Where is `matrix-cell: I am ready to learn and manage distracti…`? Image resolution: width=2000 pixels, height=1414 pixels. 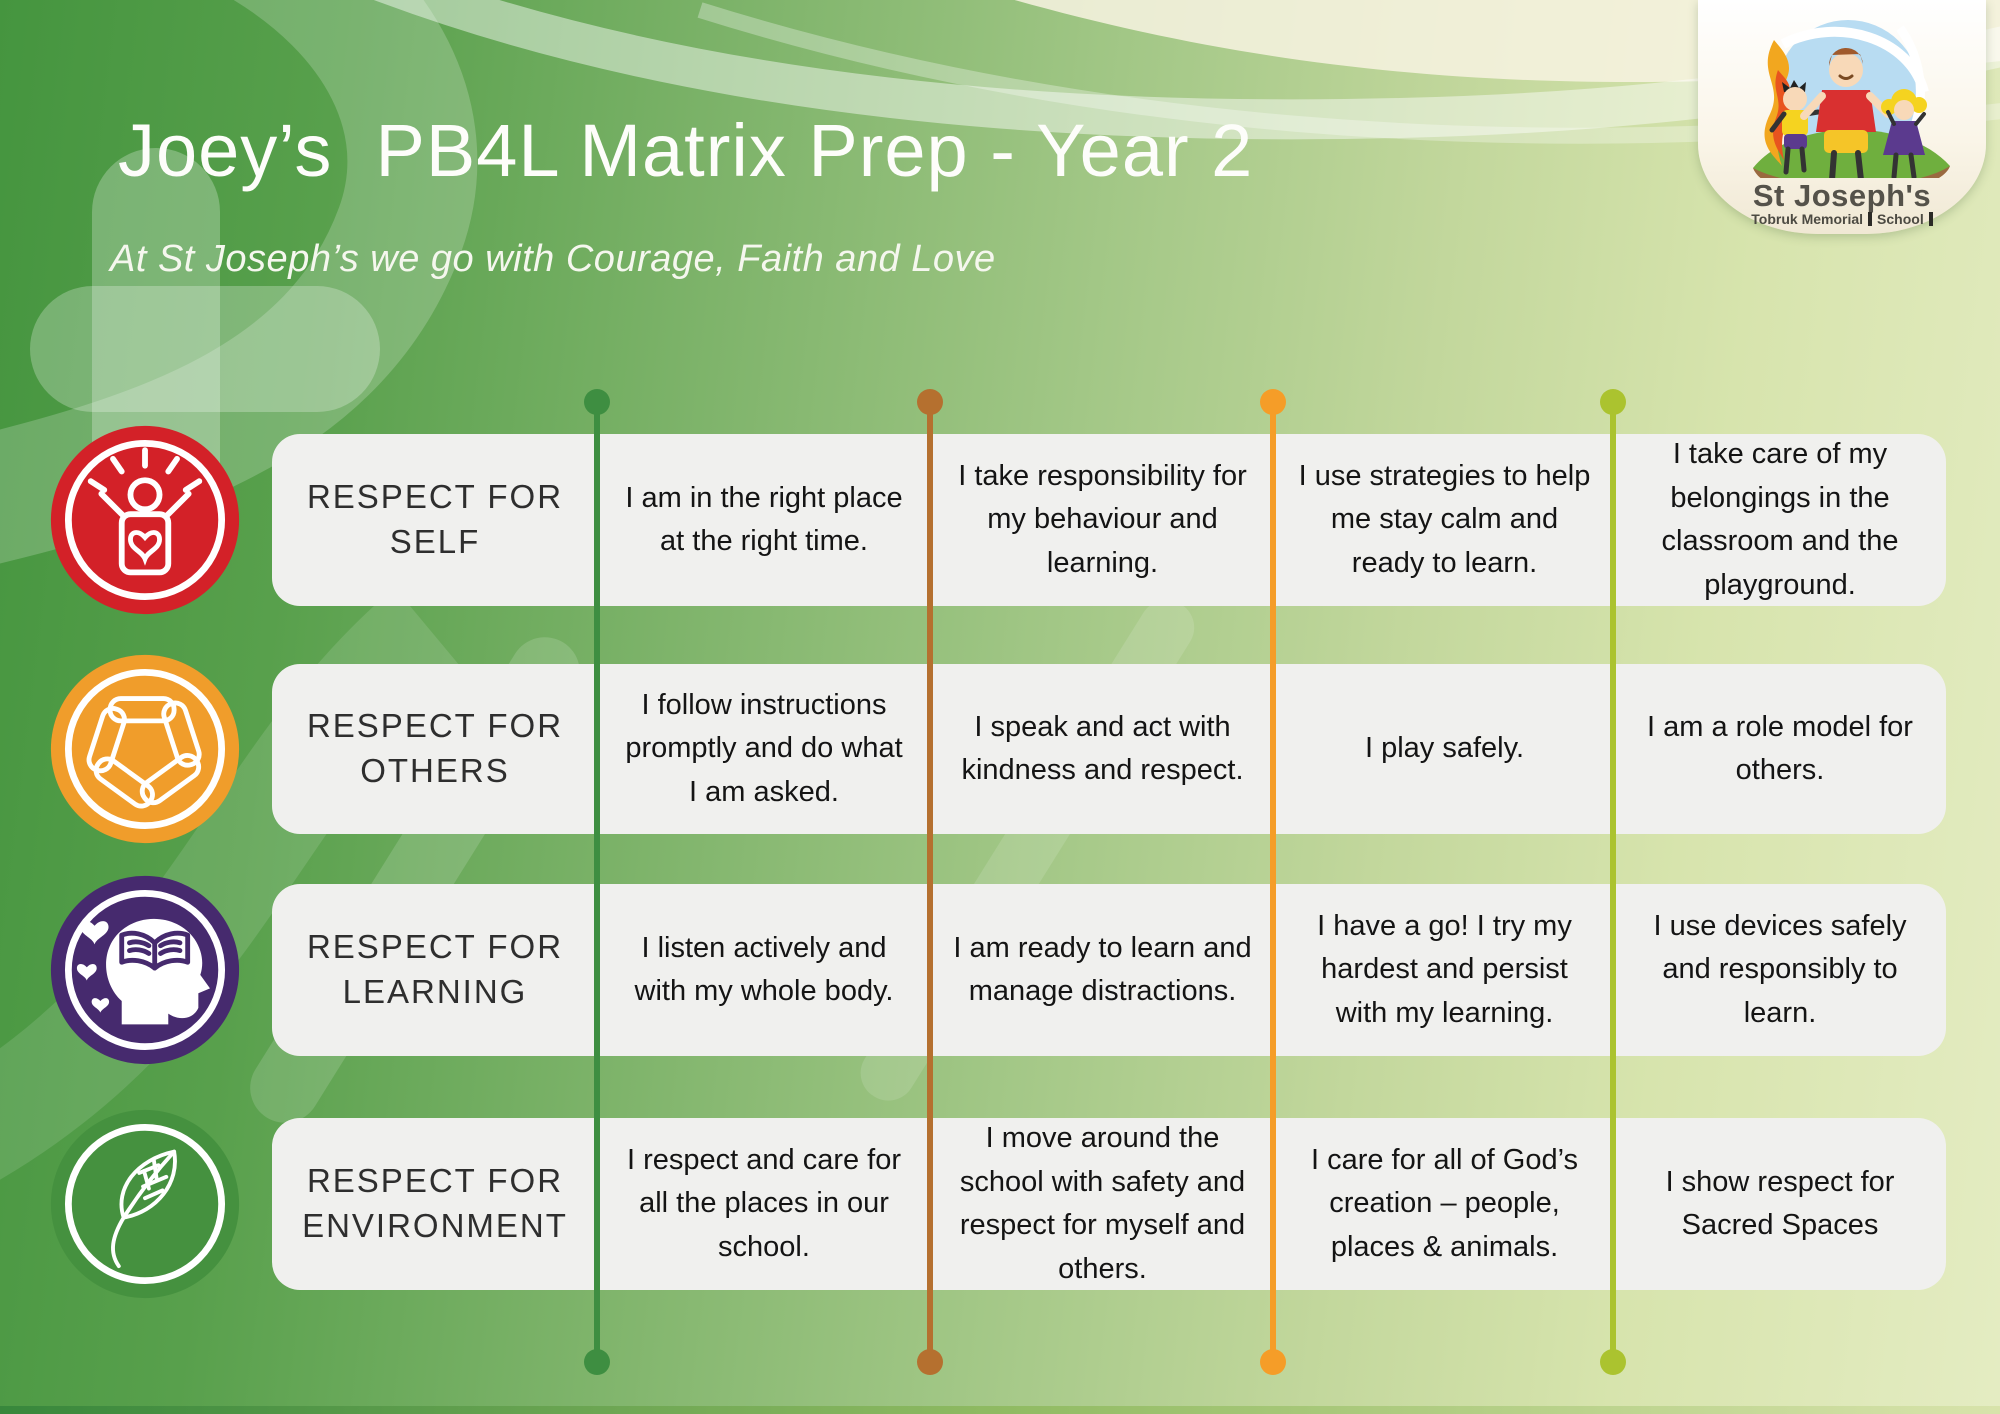 matrix-cell: I am ready to learn and manage distracti… is located at coordinates (1102, 969).